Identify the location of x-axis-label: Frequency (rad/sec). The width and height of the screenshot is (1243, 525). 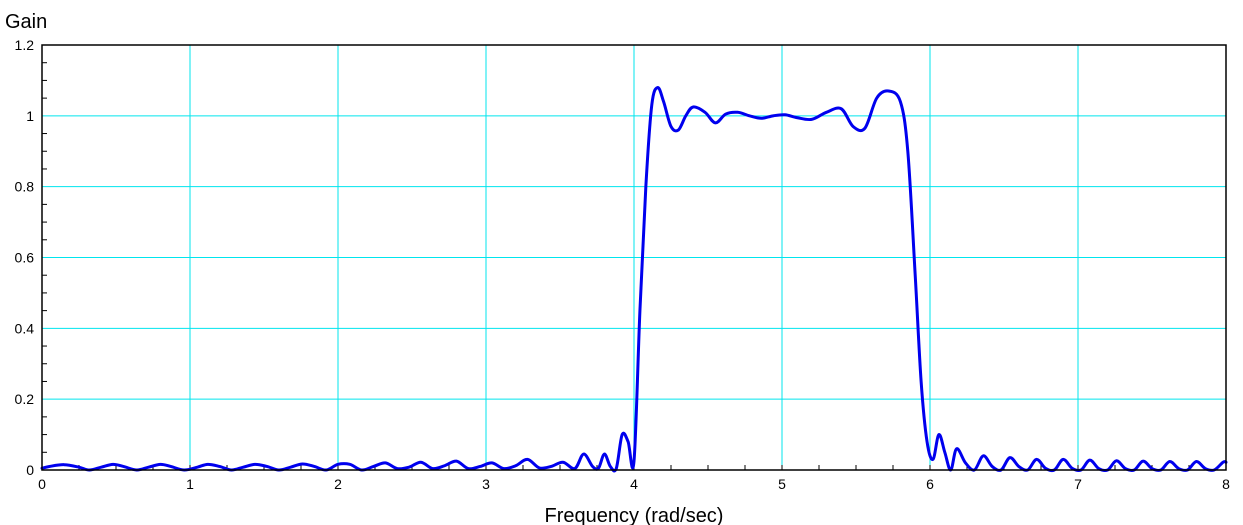
(634, 515).